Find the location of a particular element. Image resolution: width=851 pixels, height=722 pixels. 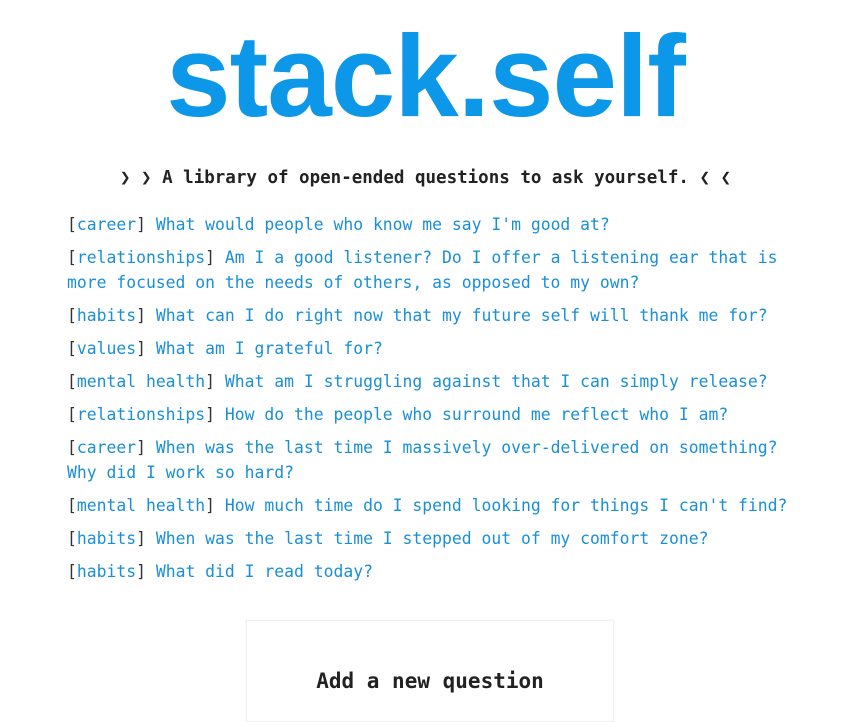

question-text: What did I read today? is located at coordinates (264, 571).